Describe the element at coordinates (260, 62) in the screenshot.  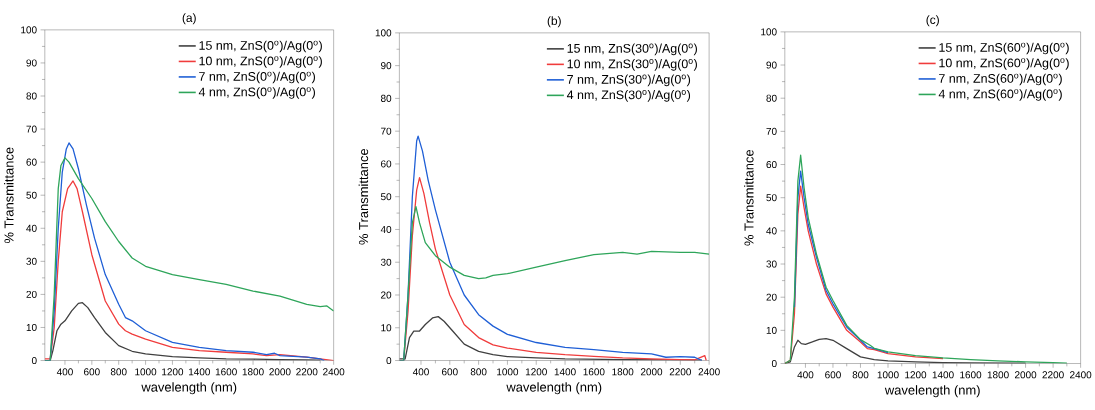
I see `legend-label: 10 nm, ZnS(0$^{o}$)/Ag(0$^{o}$)` at that location.